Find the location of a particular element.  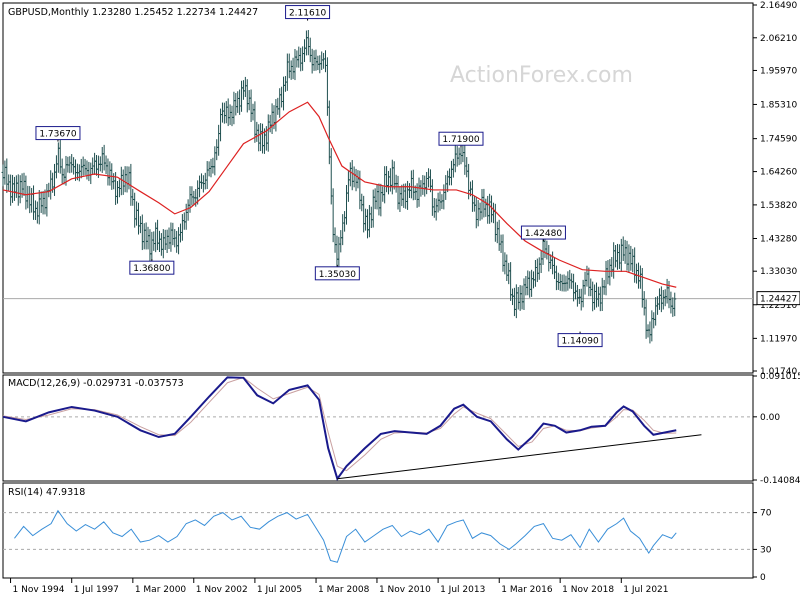

price-level-text: 1.73670 is located at coordinates (57, 135).